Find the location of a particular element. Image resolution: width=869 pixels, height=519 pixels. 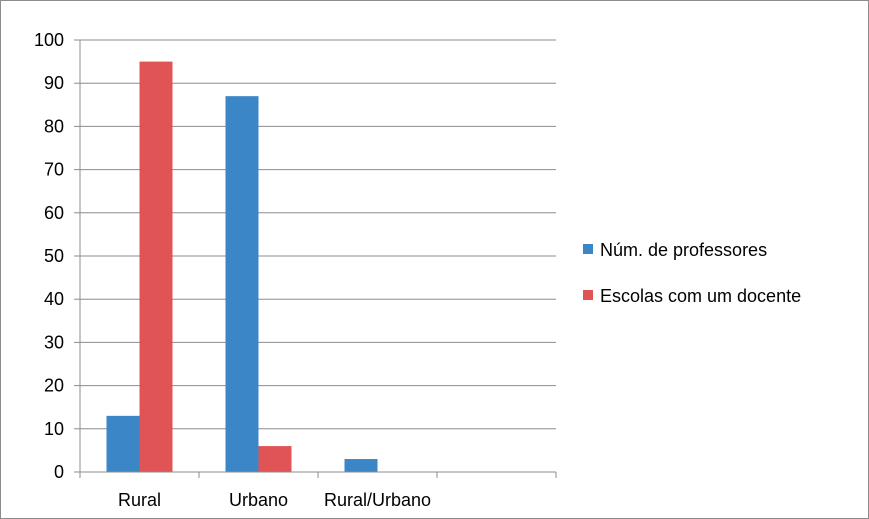

y-tick-label: 70 is located at coordinates (54, 170).